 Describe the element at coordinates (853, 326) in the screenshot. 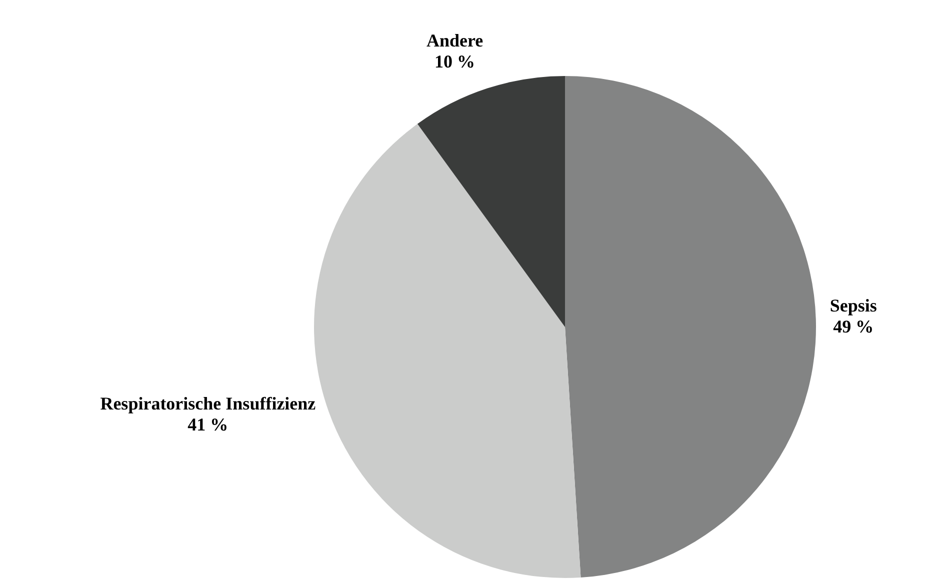

I see `data-label: 49 %` at that location.